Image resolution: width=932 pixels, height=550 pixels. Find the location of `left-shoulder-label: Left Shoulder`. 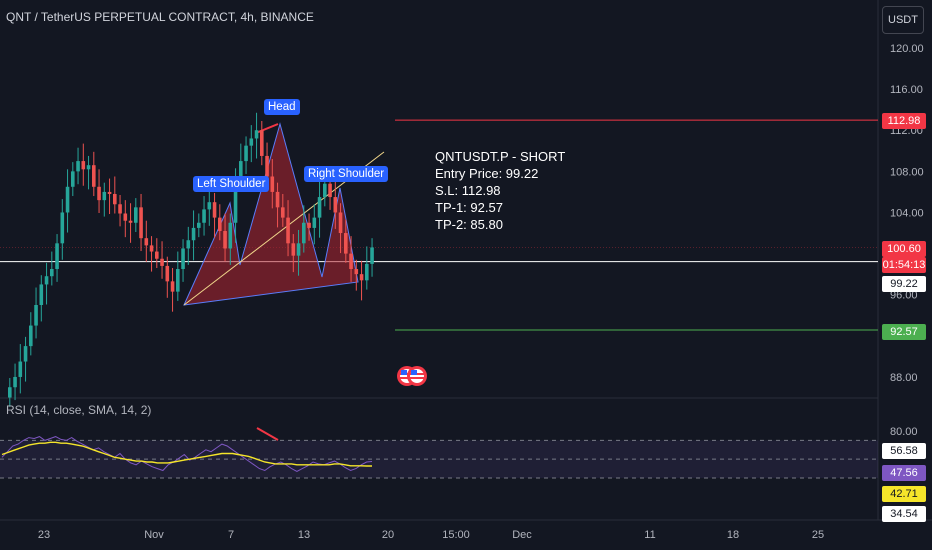

left-shoulder-label: Left Shoulder is located at coordinates (231, 184).